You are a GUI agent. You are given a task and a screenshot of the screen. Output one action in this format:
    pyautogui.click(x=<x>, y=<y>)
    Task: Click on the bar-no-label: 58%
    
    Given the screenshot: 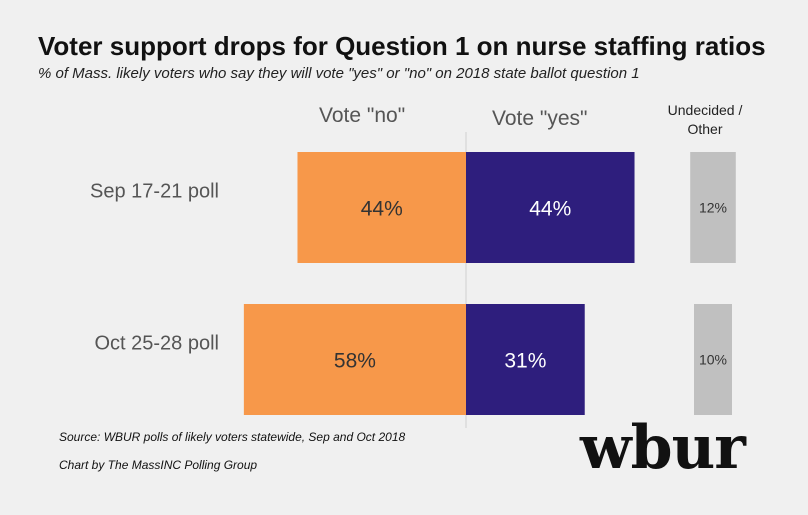 What is the action you would take?
    pyautogui.click(x=355, y=361)
    